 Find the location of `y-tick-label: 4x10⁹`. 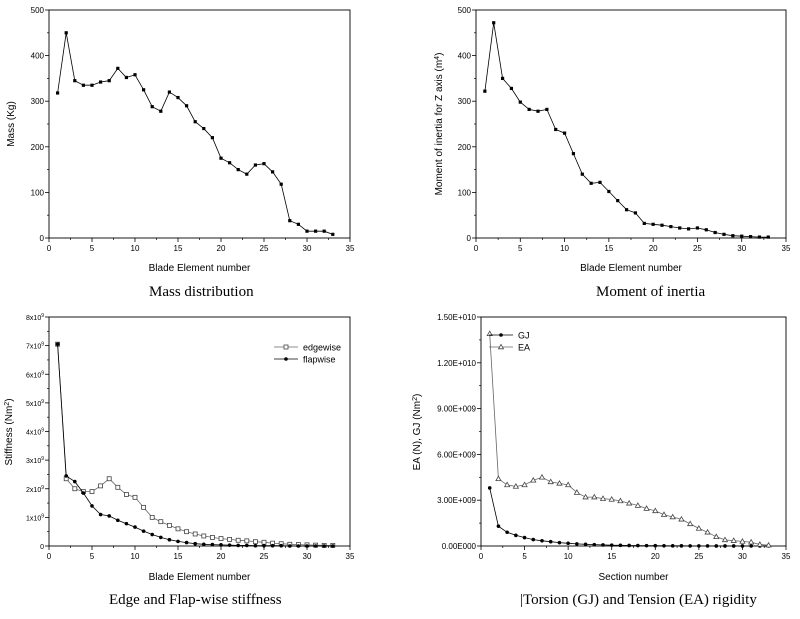

y-tick-label: 4x10⁹ is located at coordinates (35, 432).